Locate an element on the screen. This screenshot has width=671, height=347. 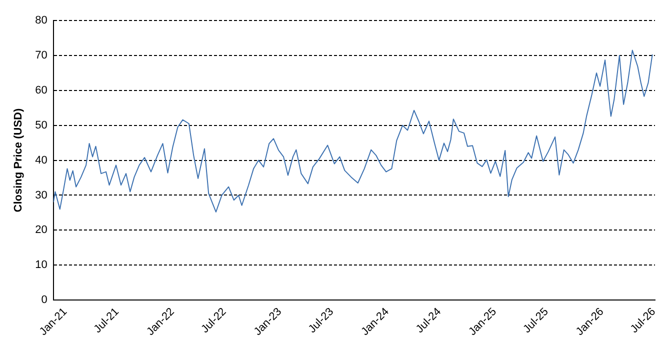
y-tick-label: 20 is located at coordinates (41, 230).